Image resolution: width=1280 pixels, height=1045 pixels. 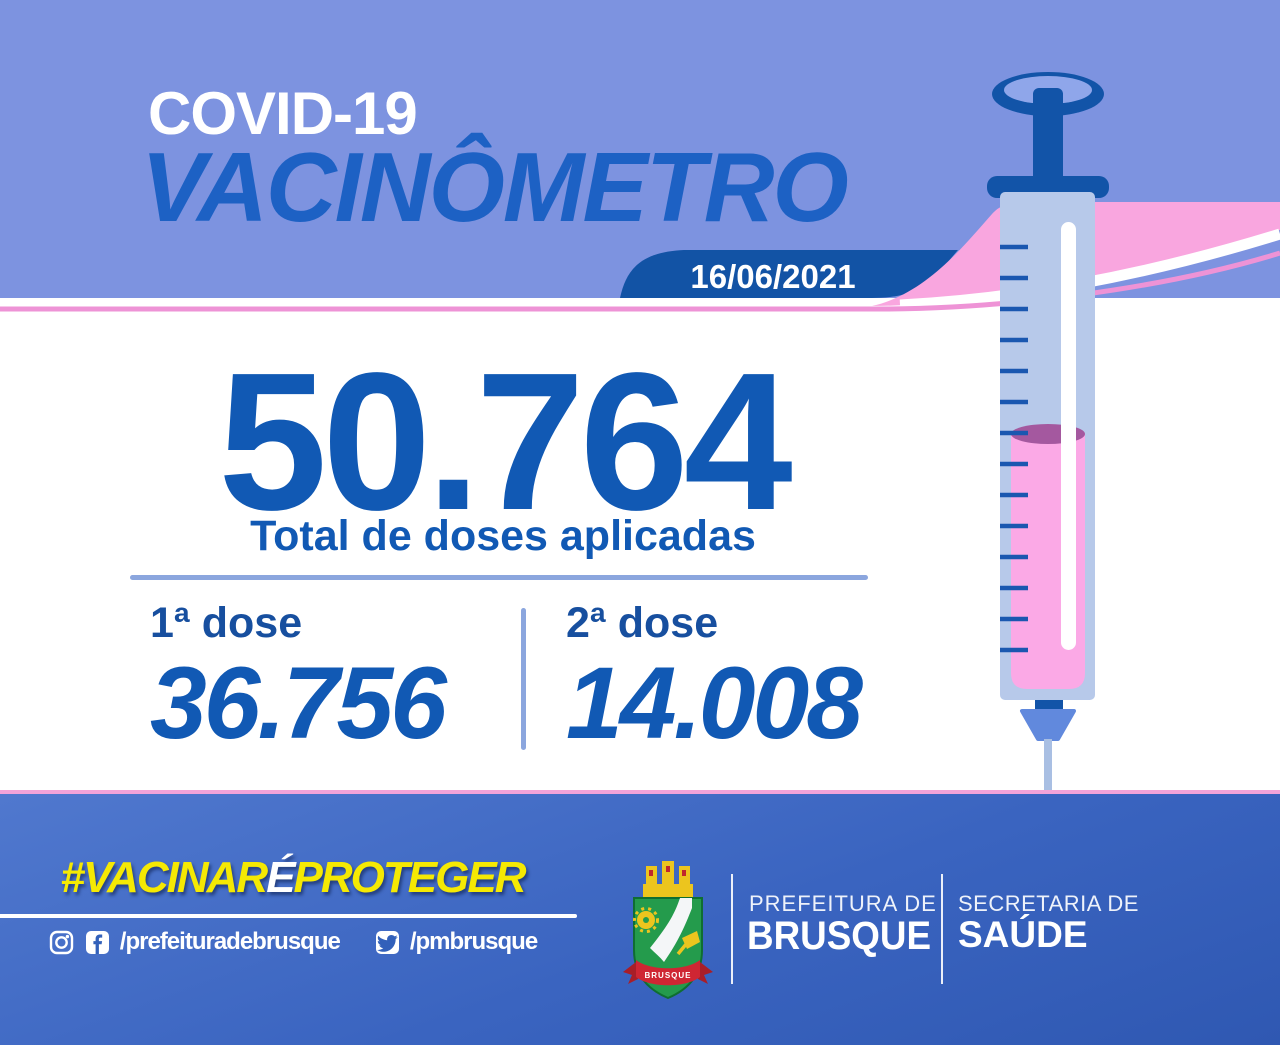 I want to click on hashtag-part1: #VACINAR, so click(x=164, y=877).